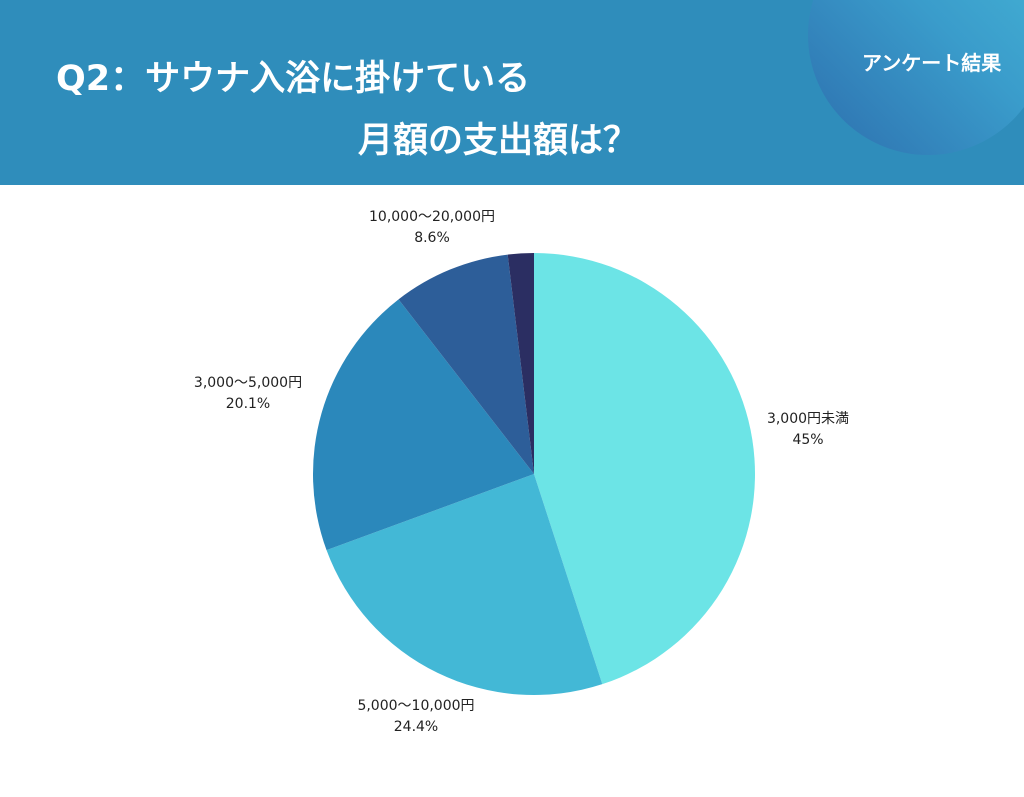  I want to click on slice-label-3: 3,000〜5,000円, so click(248, 383).